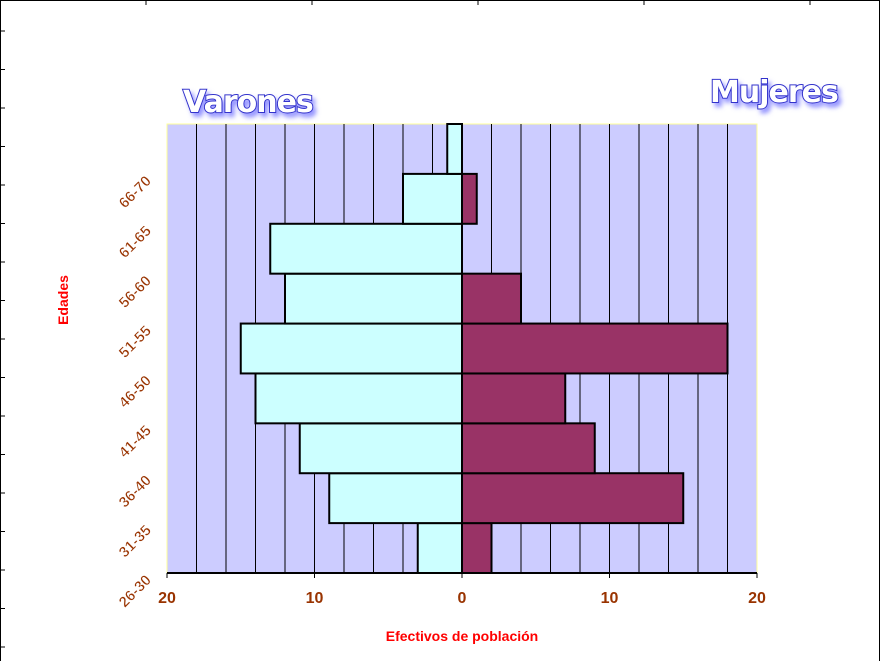 The image size is (881, 662). I want to click on age-label-31-35: 31-35, so click(135, 541).